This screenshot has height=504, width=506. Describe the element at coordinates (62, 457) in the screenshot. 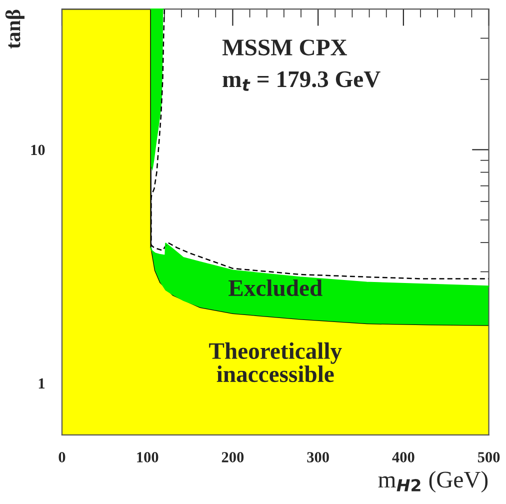

I see `x-tick-label: 0` at that location.